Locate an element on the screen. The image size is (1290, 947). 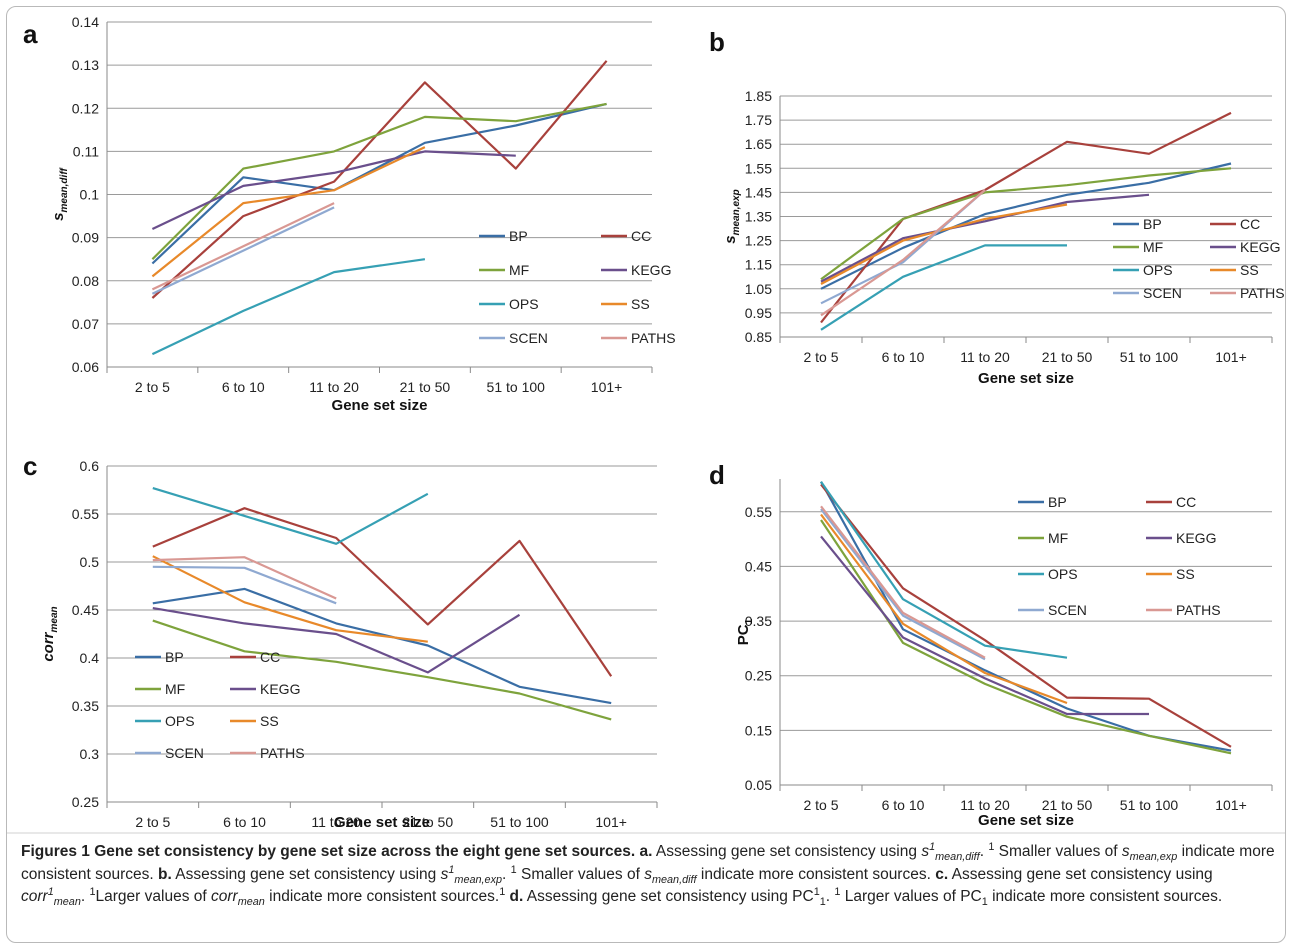
series-line-ss is located at coordinates (290, 599).